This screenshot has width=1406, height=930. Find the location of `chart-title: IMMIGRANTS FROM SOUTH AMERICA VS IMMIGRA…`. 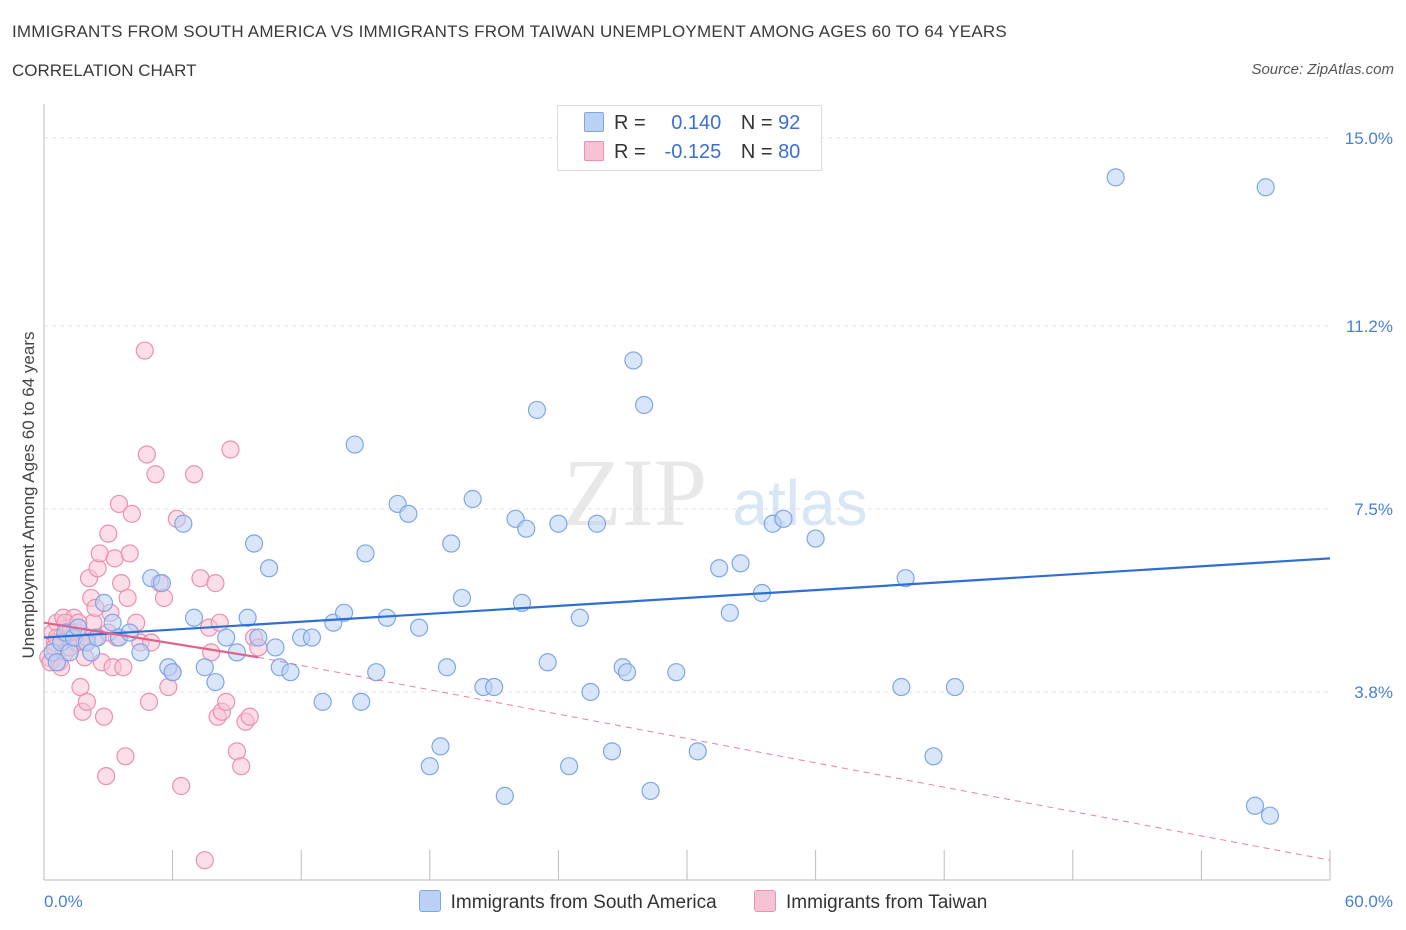

chart-title: IMMIGRANTS FROM SOUTH AMERICA VS IMMIGRA… is located at coordinates (509, 31).